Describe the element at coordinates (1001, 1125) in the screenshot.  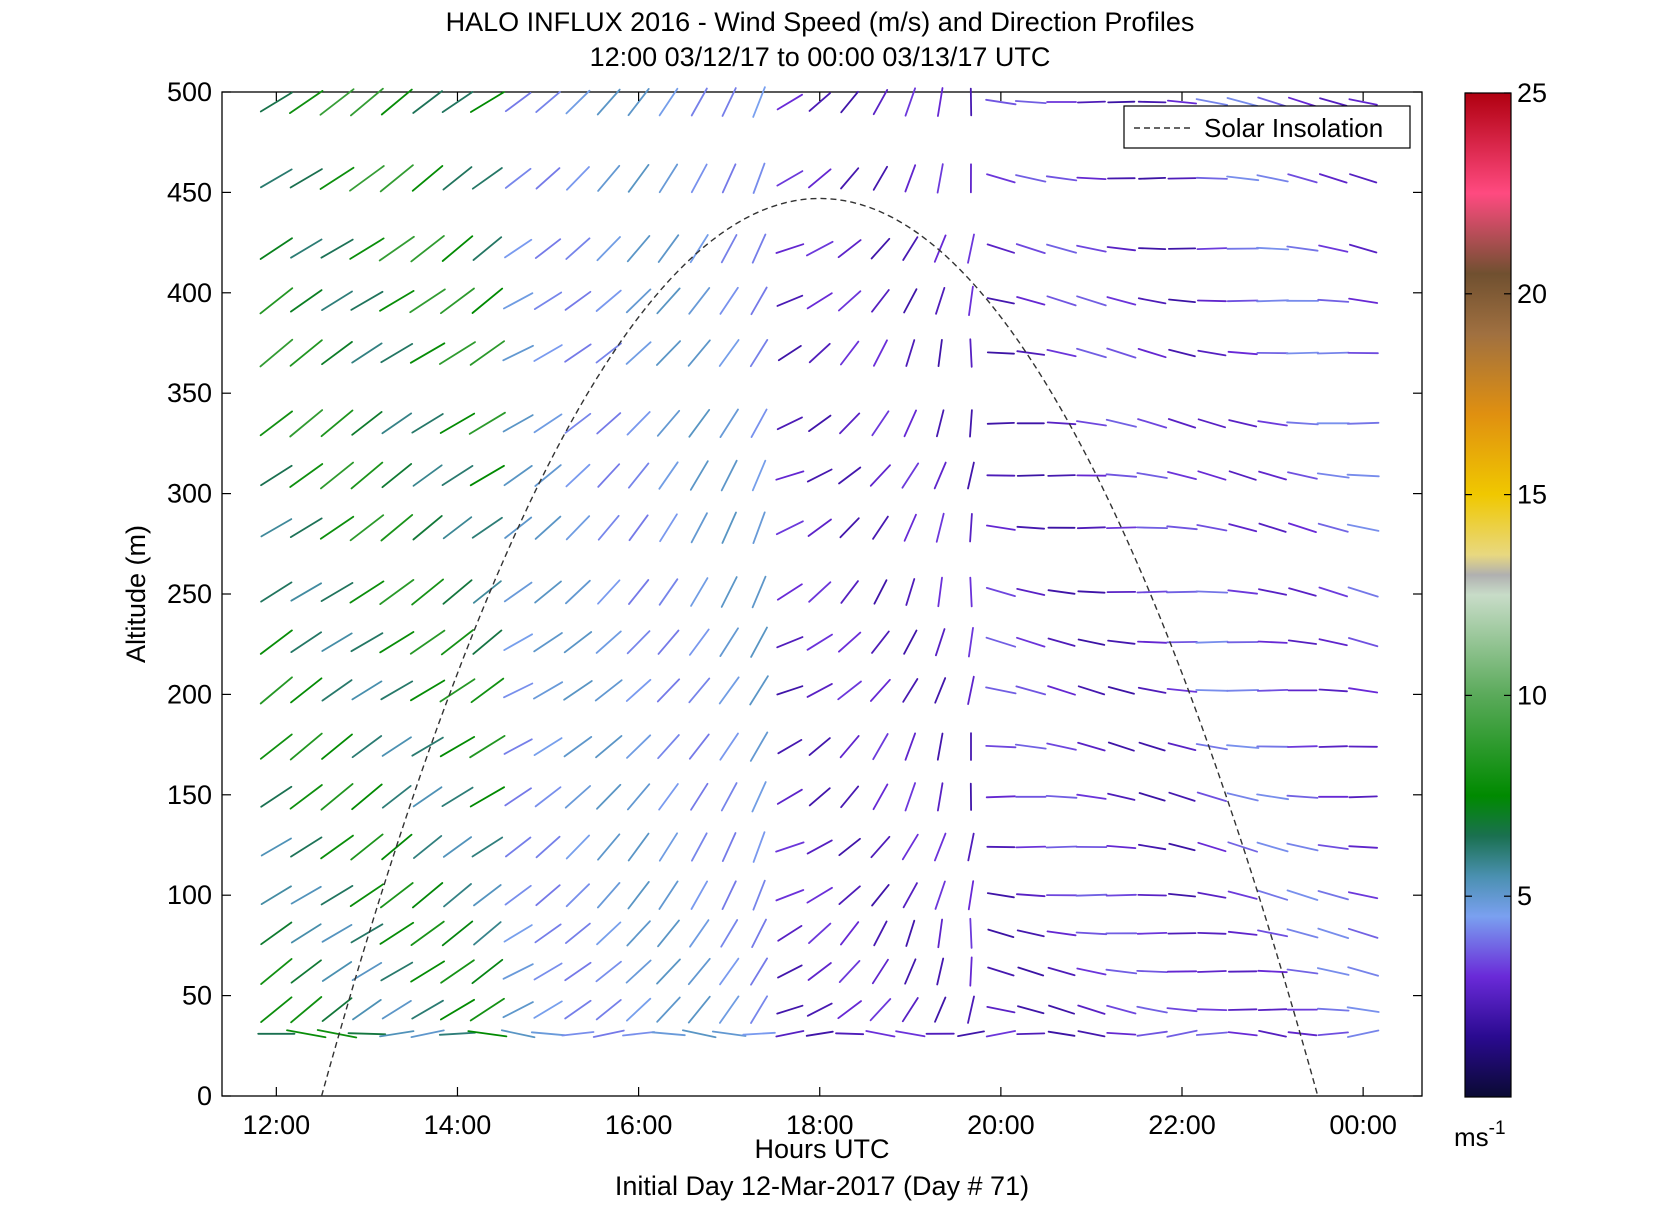
I see `x-tick-label: 20:00` at that location.